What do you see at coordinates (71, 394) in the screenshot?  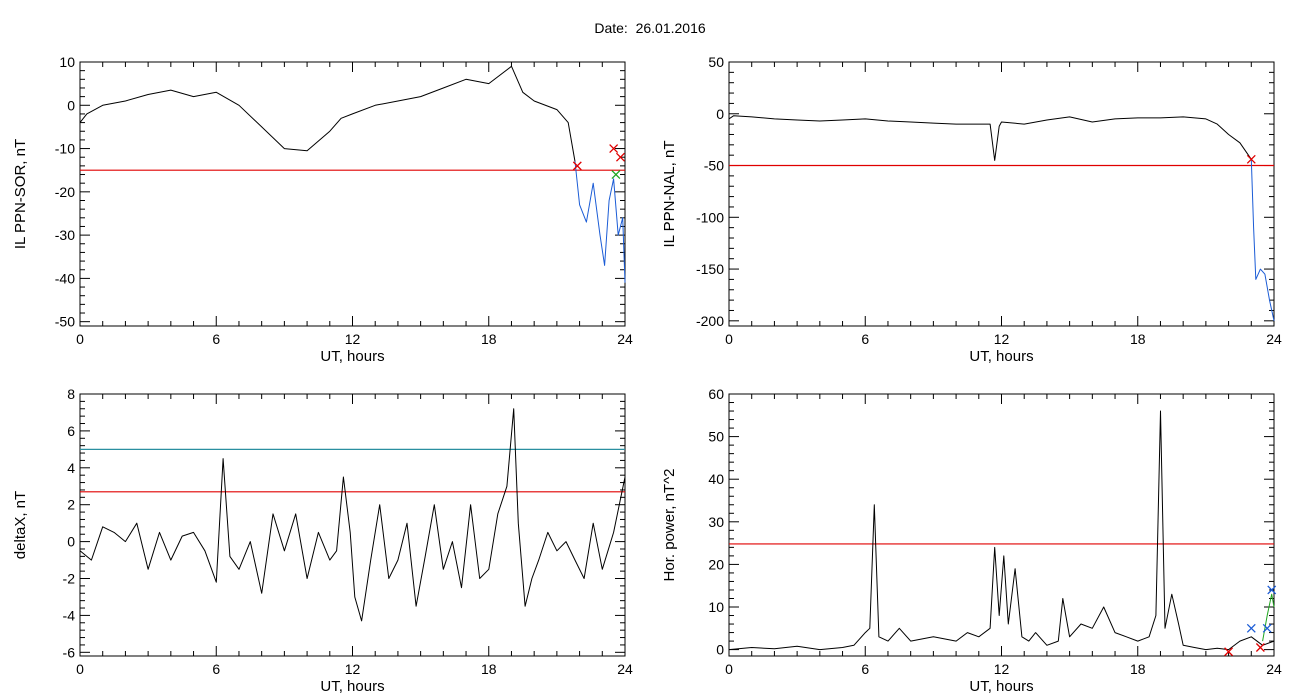 I see `y-tick-label: 8` at bounding box center [71, 394].